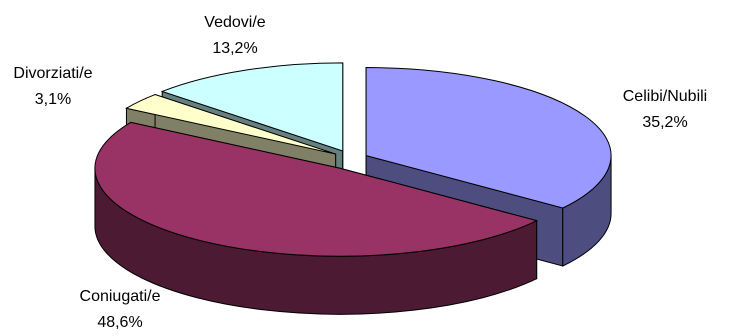 The height and width of the screenshot is (336, 730). What do you see at coordinates (665, 96) in the screenshot?
I see `slice-label-celibi-nubili: Celibi/Nubili` at bounding box center [665, 96].